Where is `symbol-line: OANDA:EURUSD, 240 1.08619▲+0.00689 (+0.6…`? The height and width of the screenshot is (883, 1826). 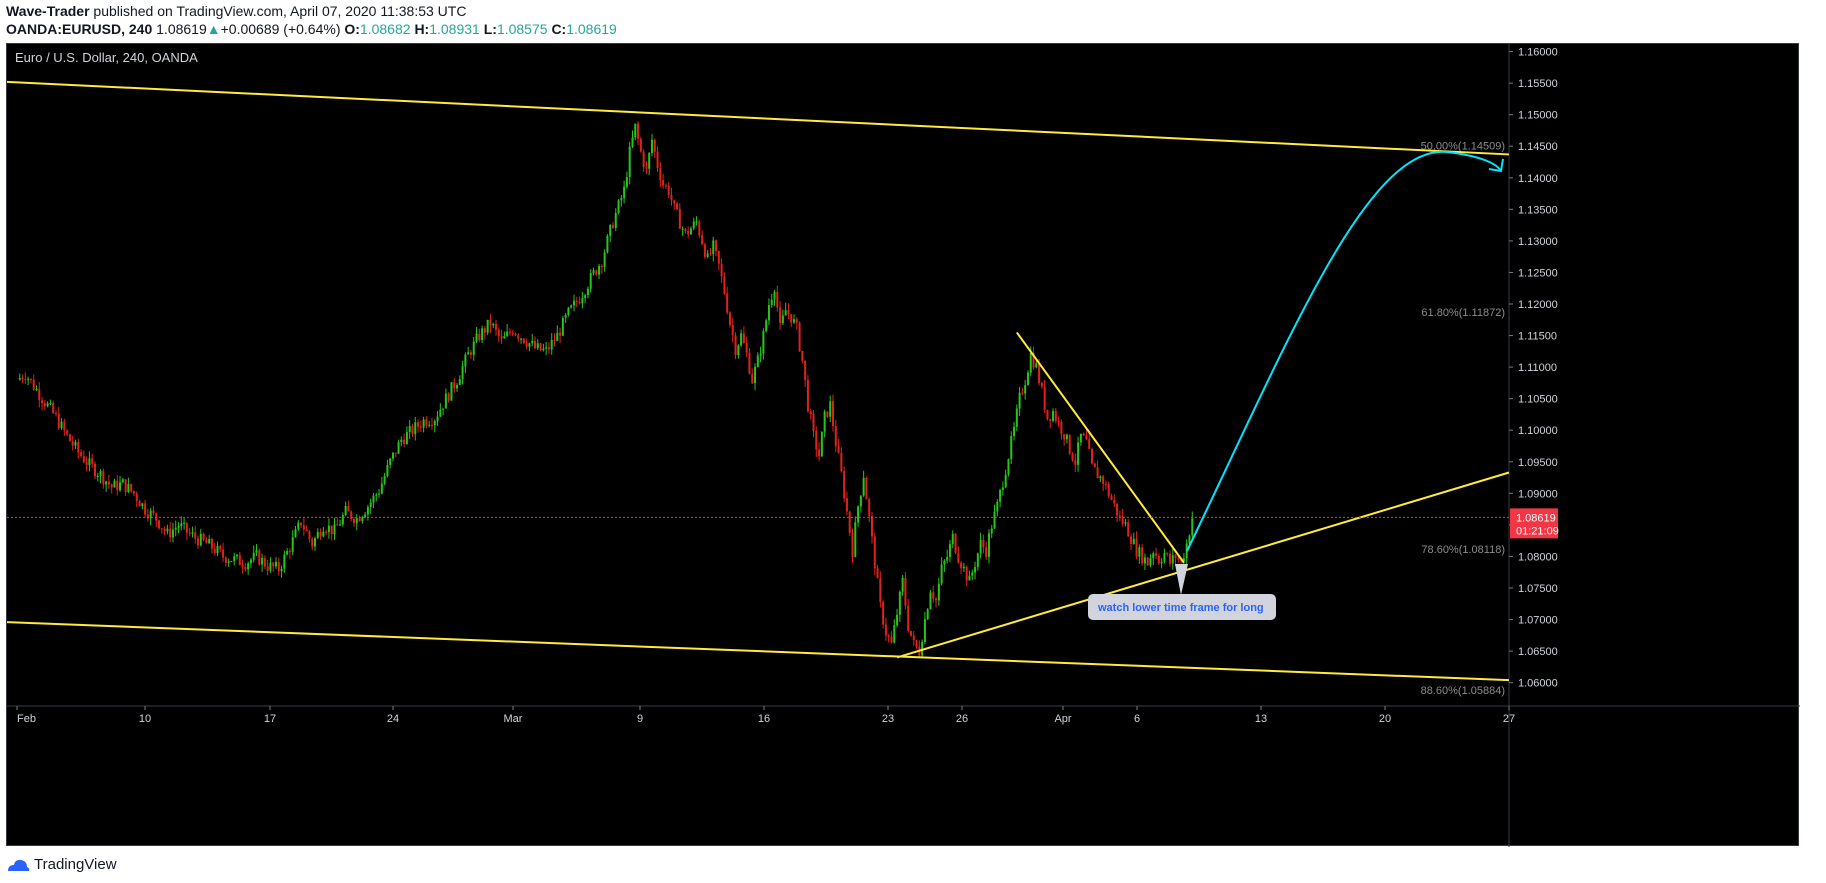
symbol-line: OANDA:EURUSD, 240 1.08619▲+0.00689 (+0.6… is located at coordinates (311, 29).